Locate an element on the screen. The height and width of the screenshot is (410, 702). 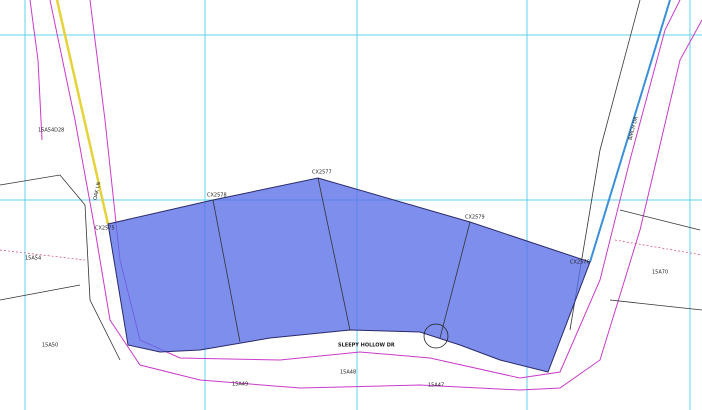
road-edge is located at coordinates (36, 70).